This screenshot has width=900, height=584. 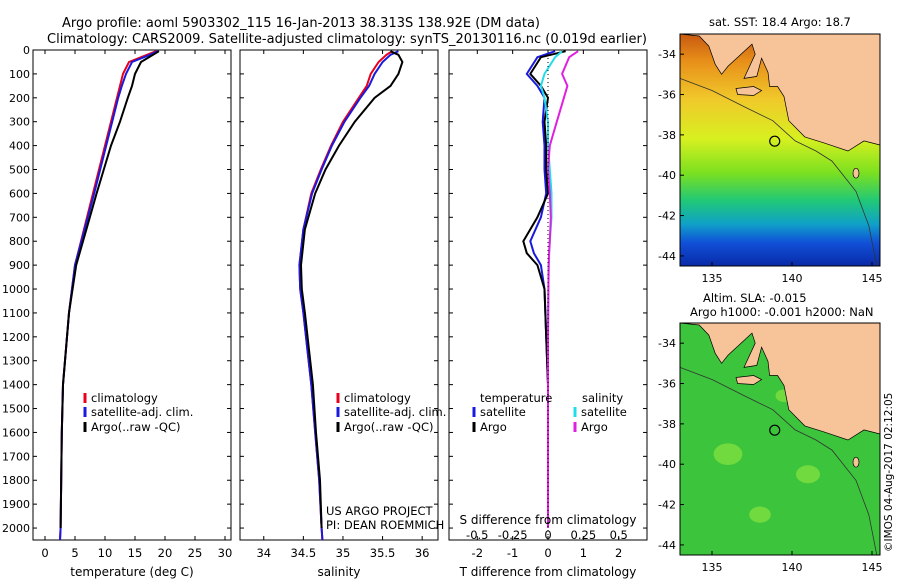 I want to click on top-tick-label: 0, so click(x=547, y=535).